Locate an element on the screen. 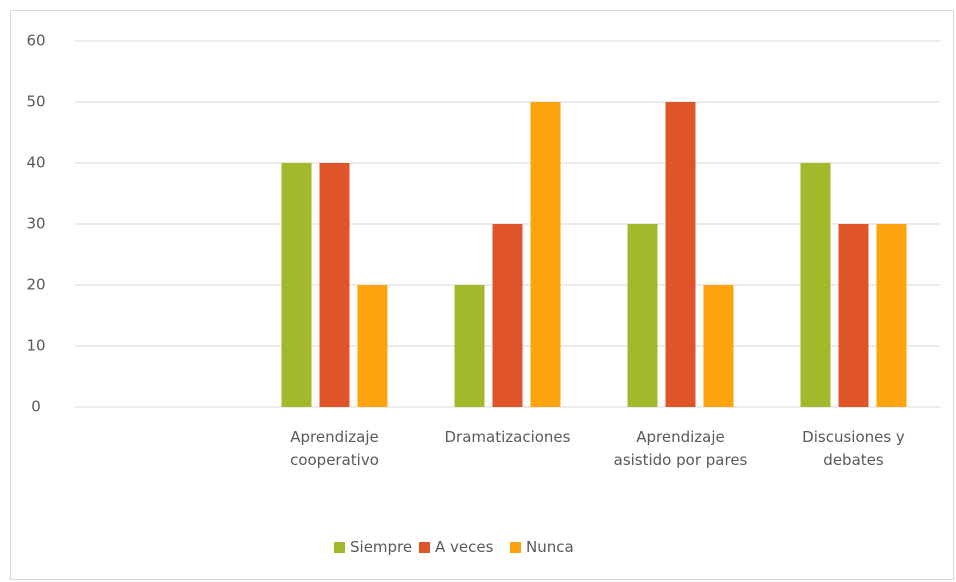 This screenshot has height=582, width=956. legend-item: Siempre is located at coordinates (373, 547).